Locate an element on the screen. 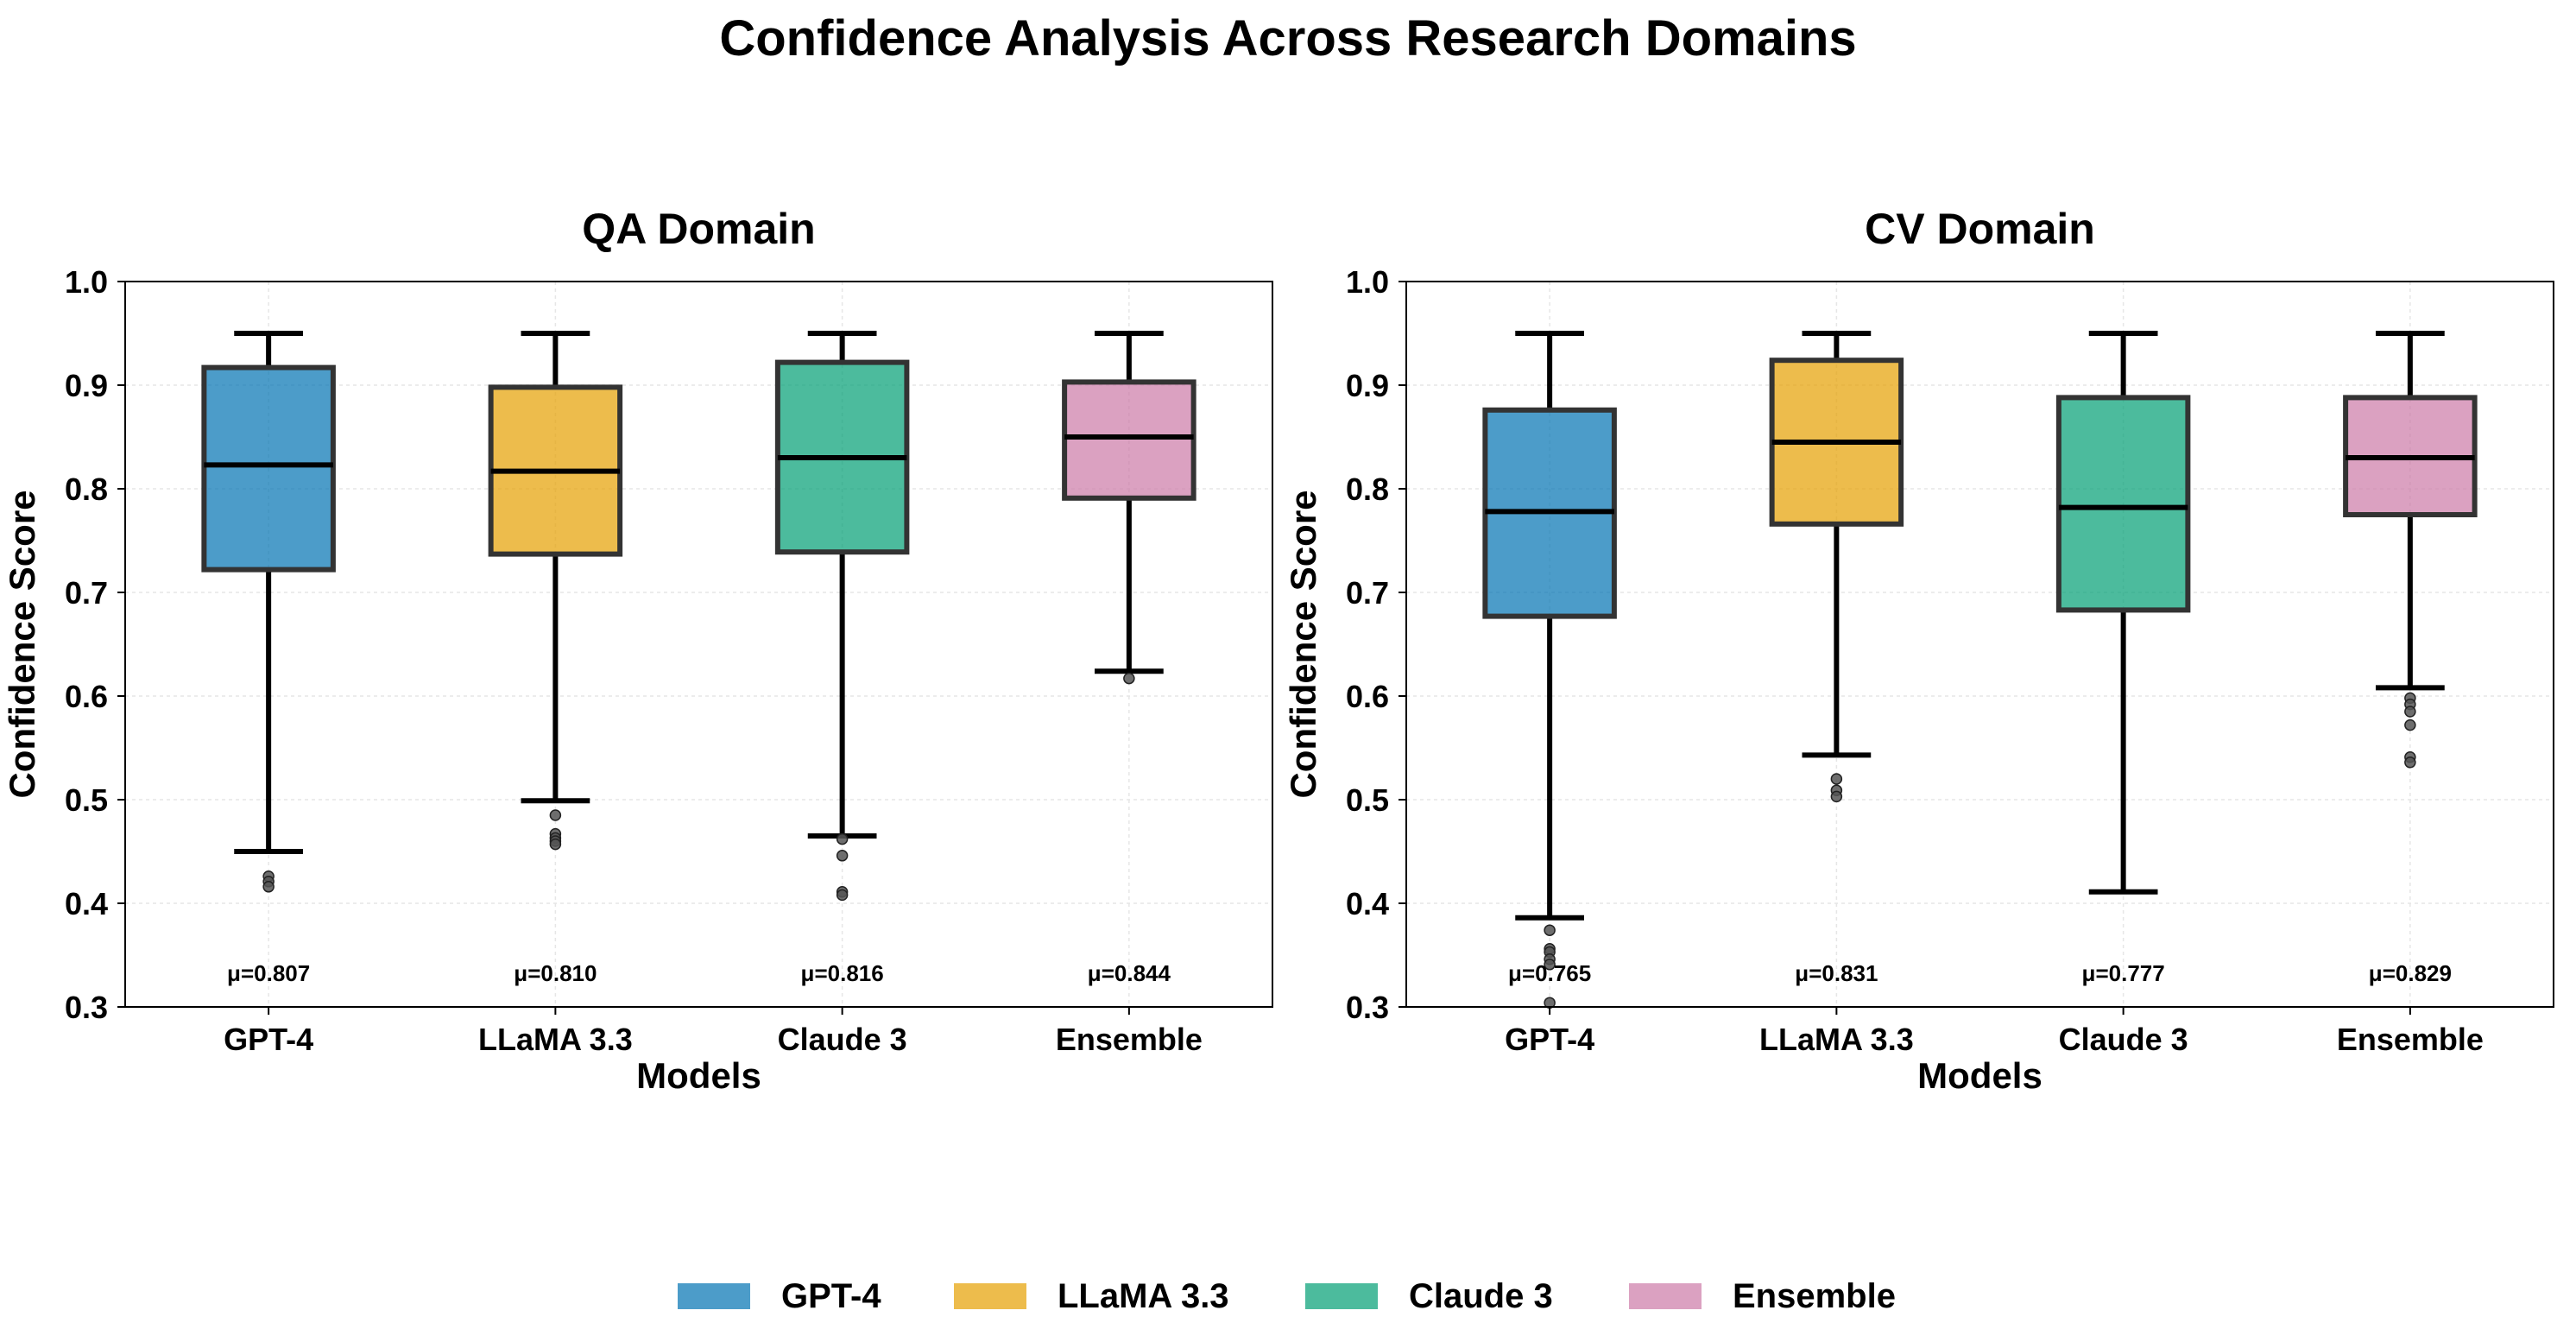 This screenshot has width=2576, height=1342. legend-entry-ensemble: Ensemble is located at coordinates (1762, 1296).